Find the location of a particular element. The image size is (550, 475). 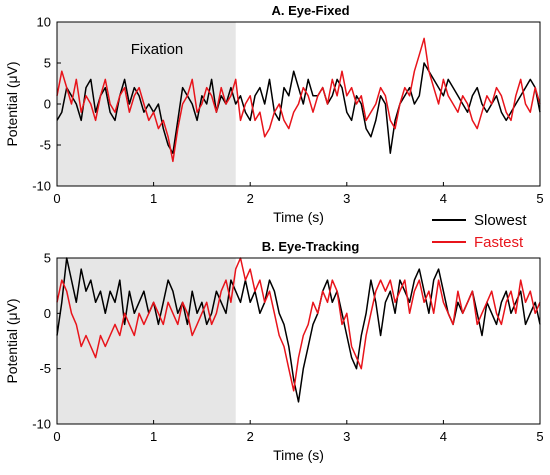

fixation-shaded-region is located at coordinates (146, 341).